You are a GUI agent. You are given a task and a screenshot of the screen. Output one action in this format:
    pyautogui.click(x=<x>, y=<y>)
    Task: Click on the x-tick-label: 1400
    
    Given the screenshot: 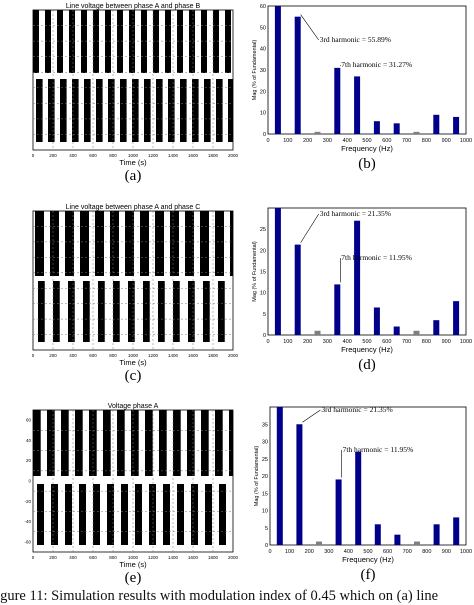 What is the action you would take?
    pyautogui.click(x=173, y=155)
    